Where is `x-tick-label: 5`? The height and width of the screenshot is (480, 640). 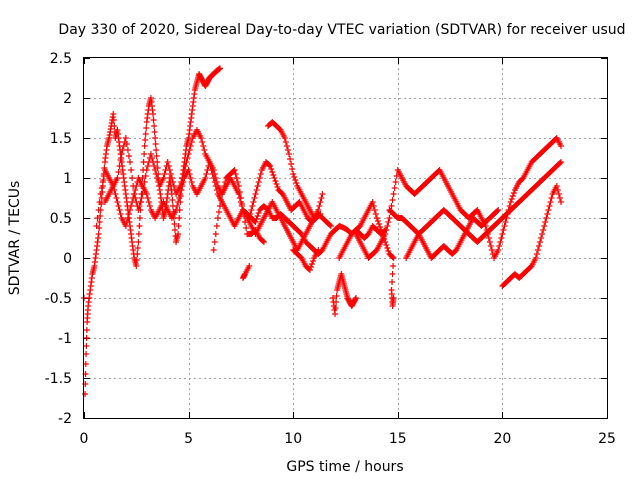
x-tick-label: 5 is located at coordinates (188, 439).